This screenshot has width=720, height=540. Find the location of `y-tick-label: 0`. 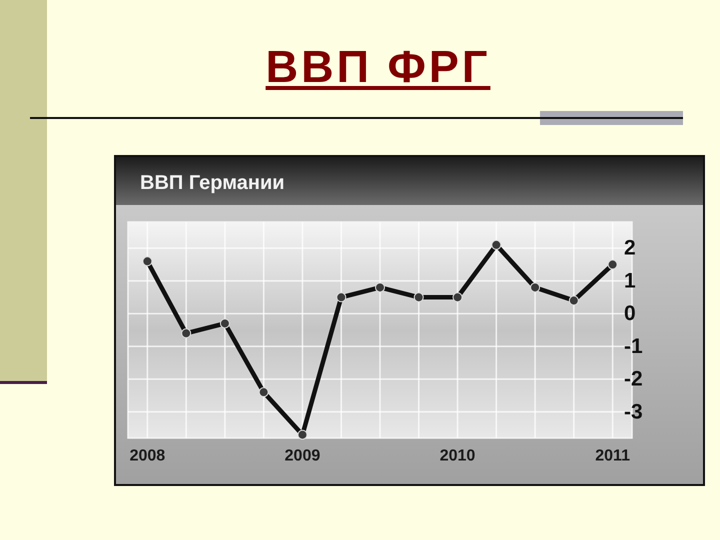

y-tick-label: 0 is located at coordinates (630, 314).